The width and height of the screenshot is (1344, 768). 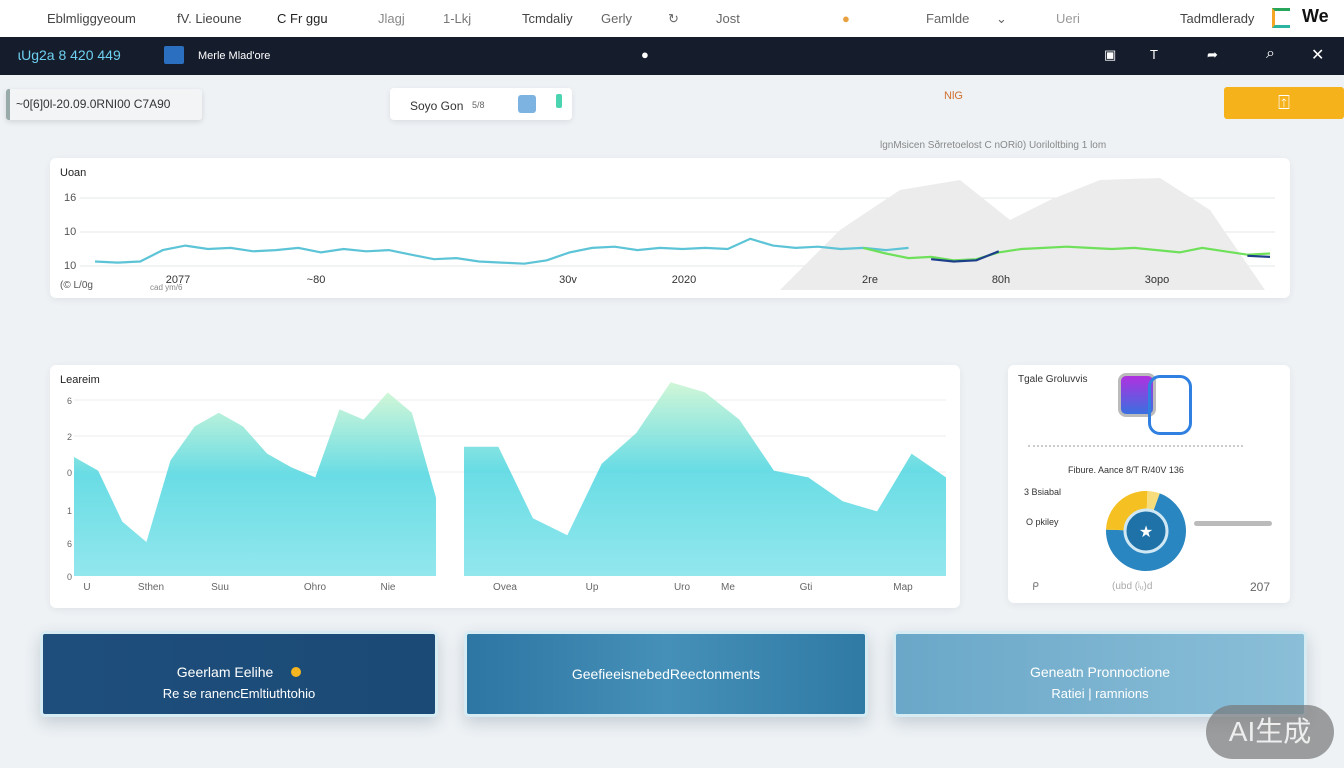 I want to click on footer-value: 207, so click(x=1260, y=587).